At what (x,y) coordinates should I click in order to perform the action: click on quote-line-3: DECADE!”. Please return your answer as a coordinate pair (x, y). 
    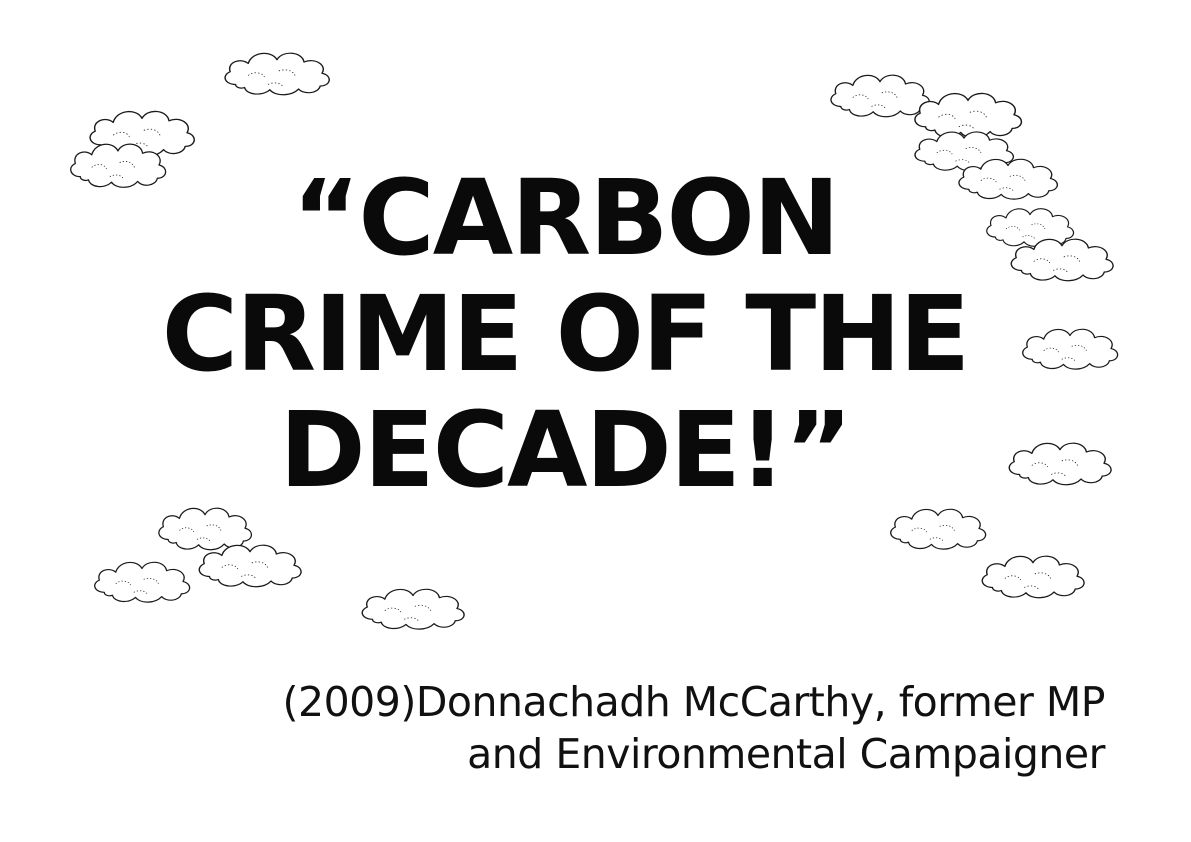
    Looking at the image, I should click on (565, 450).